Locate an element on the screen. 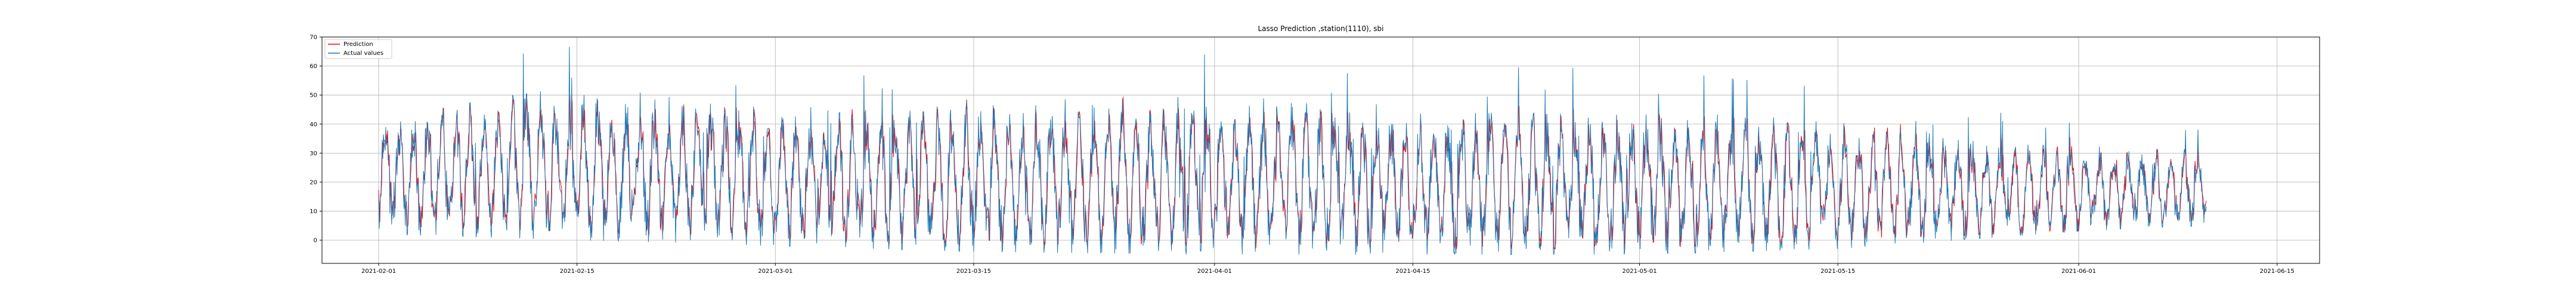 This screenshot has width=2576, height=301. legend: Prediction Actual values is located at coordinates (358, 49).